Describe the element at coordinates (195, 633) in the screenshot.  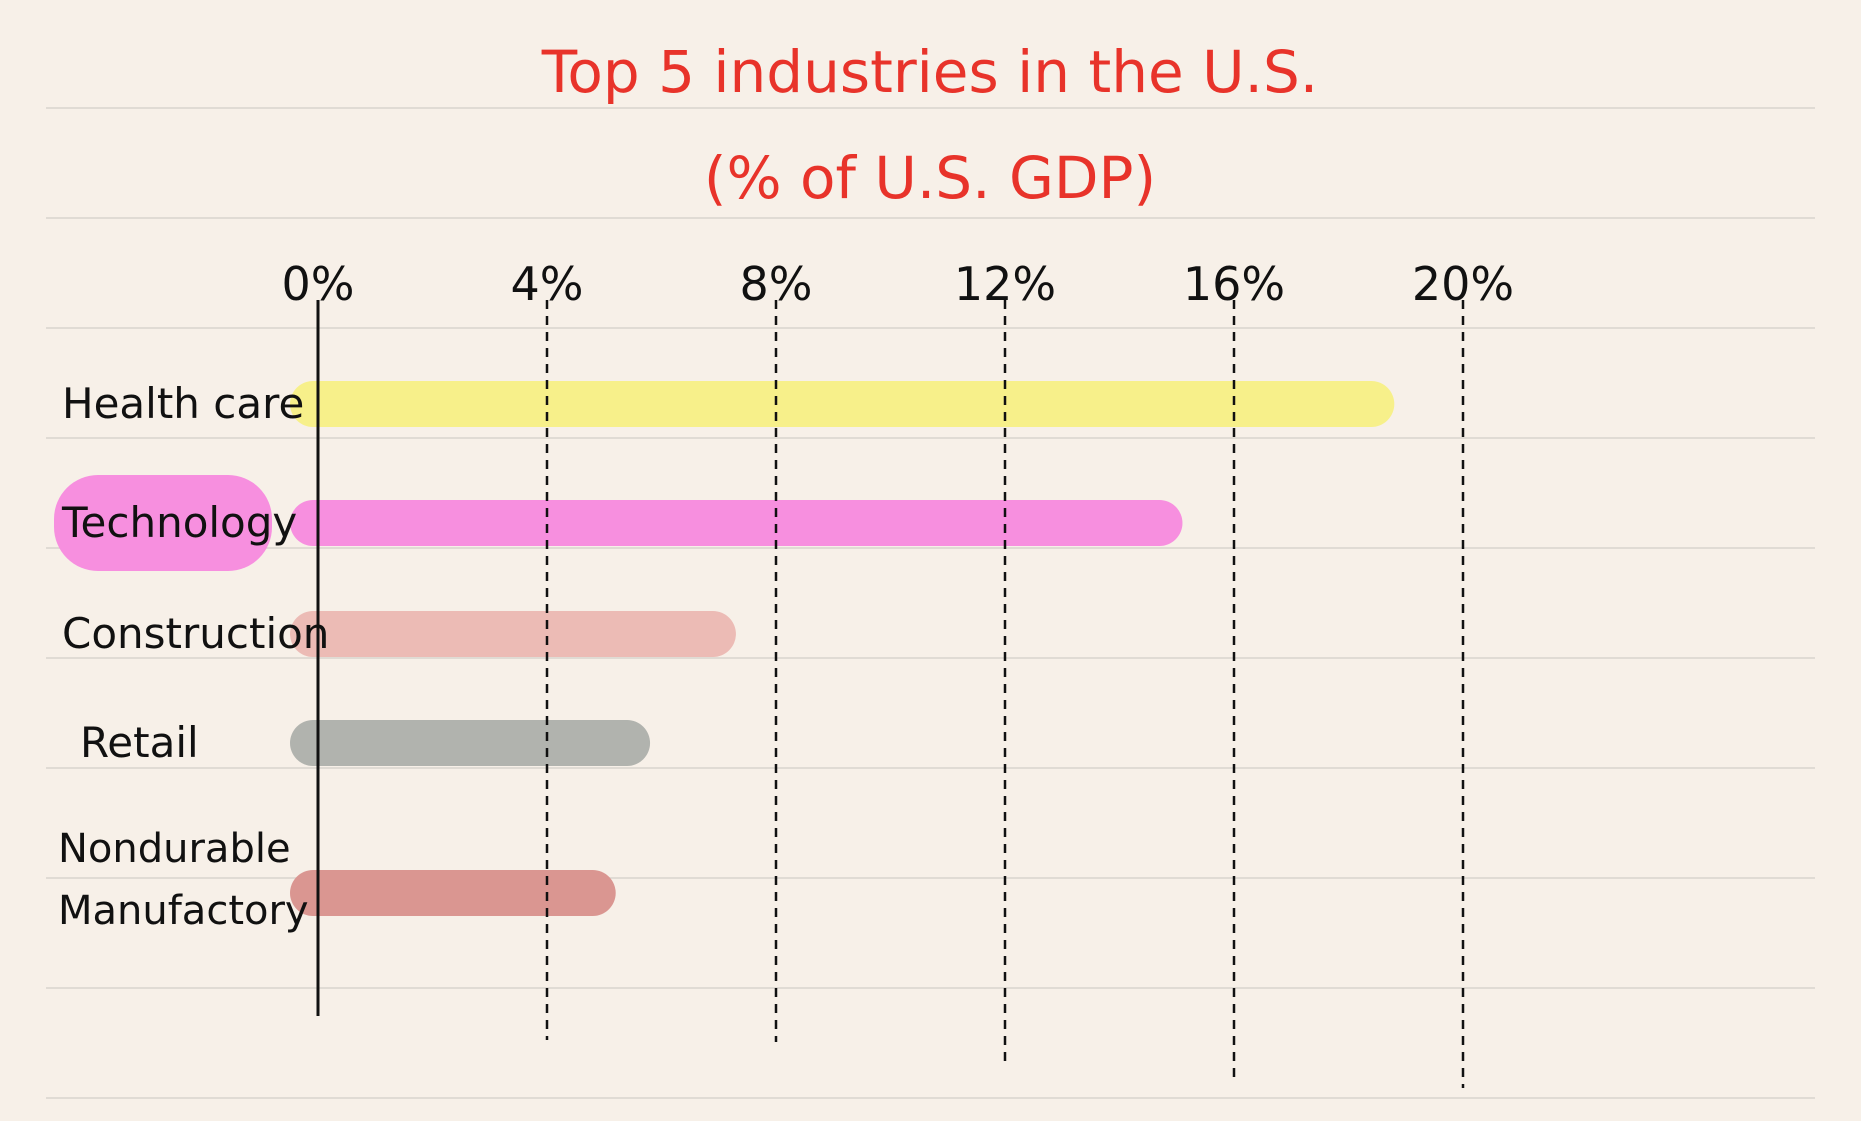
I see `category-label: Construction` at that location.